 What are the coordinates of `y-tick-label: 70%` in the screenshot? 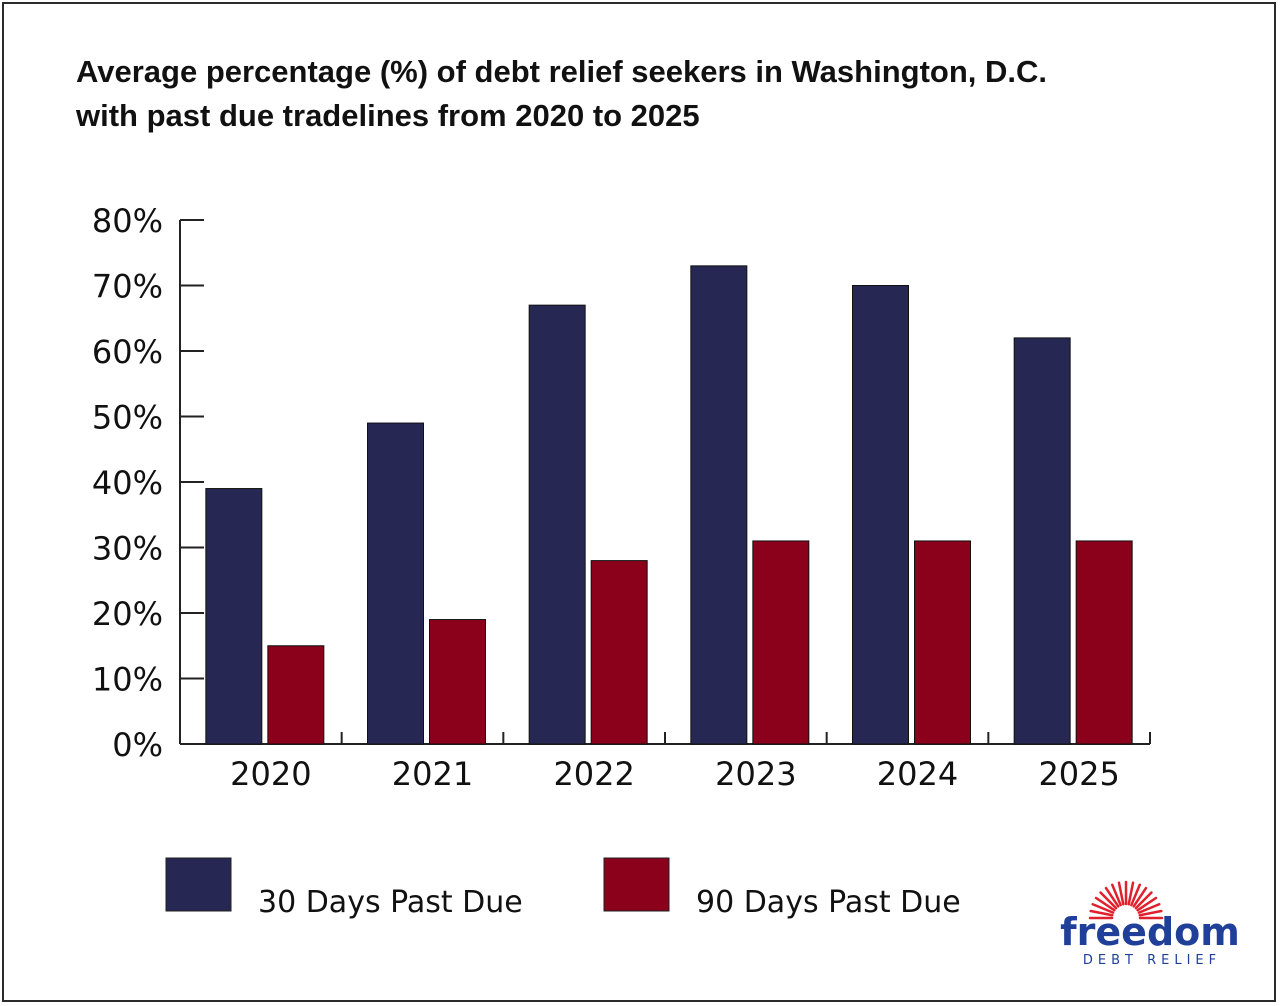 It's located at (127, 287).